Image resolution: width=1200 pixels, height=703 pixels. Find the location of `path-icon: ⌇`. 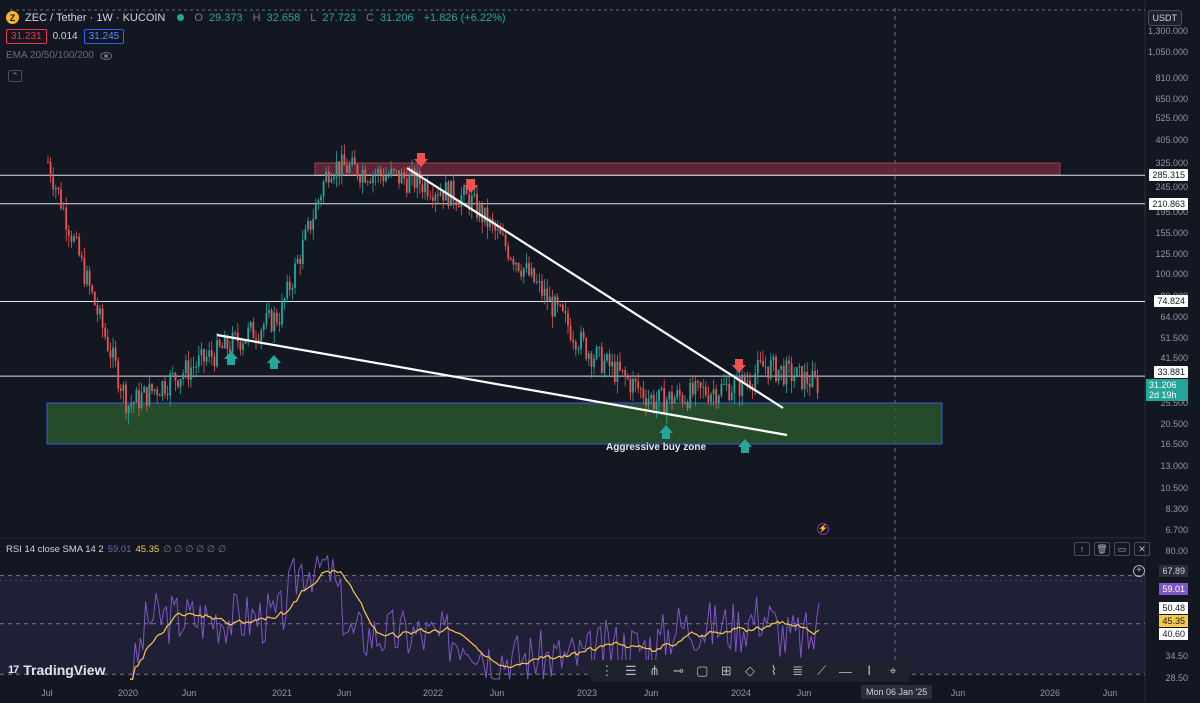

path-icon: ⌇ is located at coordinates (773, 670).